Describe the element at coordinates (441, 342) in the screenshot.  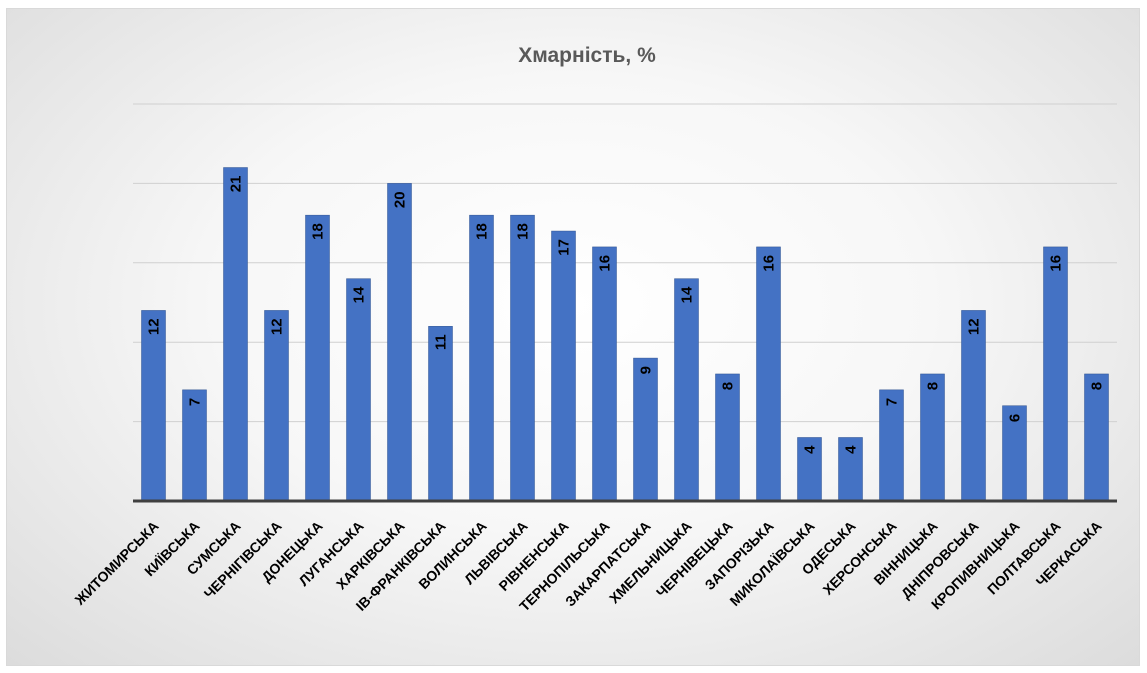
I see `data-label: 11` at that location.